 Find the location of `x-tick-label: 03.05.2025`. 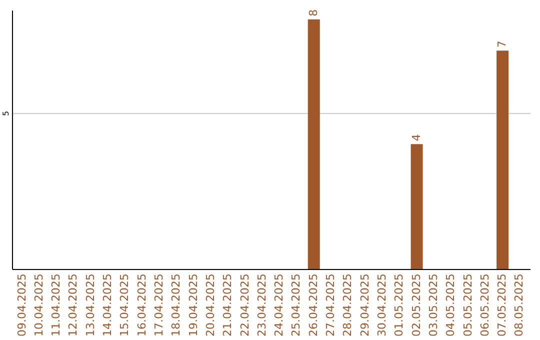

x-tick-label: 03.05.2025 is located at coordinates (433, 305).